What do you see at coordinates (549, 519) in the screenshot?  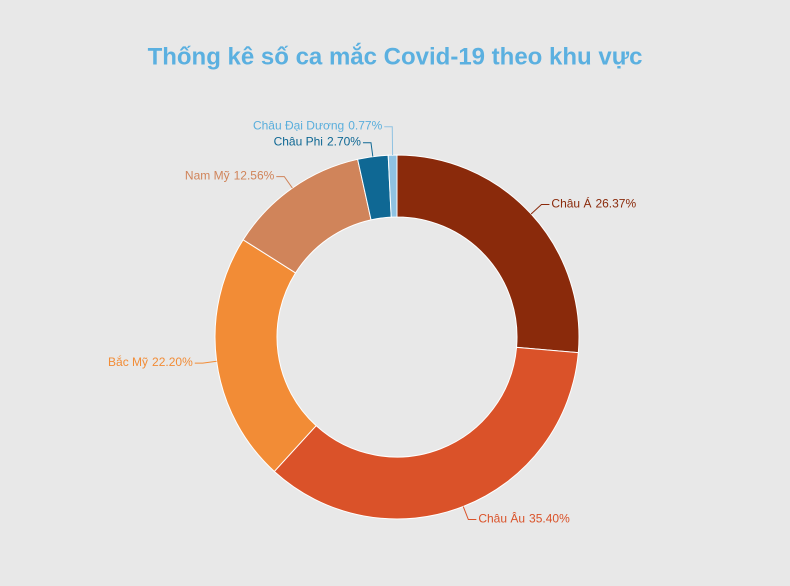 I see `label-value: 35.40%` at bounding box center [549, 519].